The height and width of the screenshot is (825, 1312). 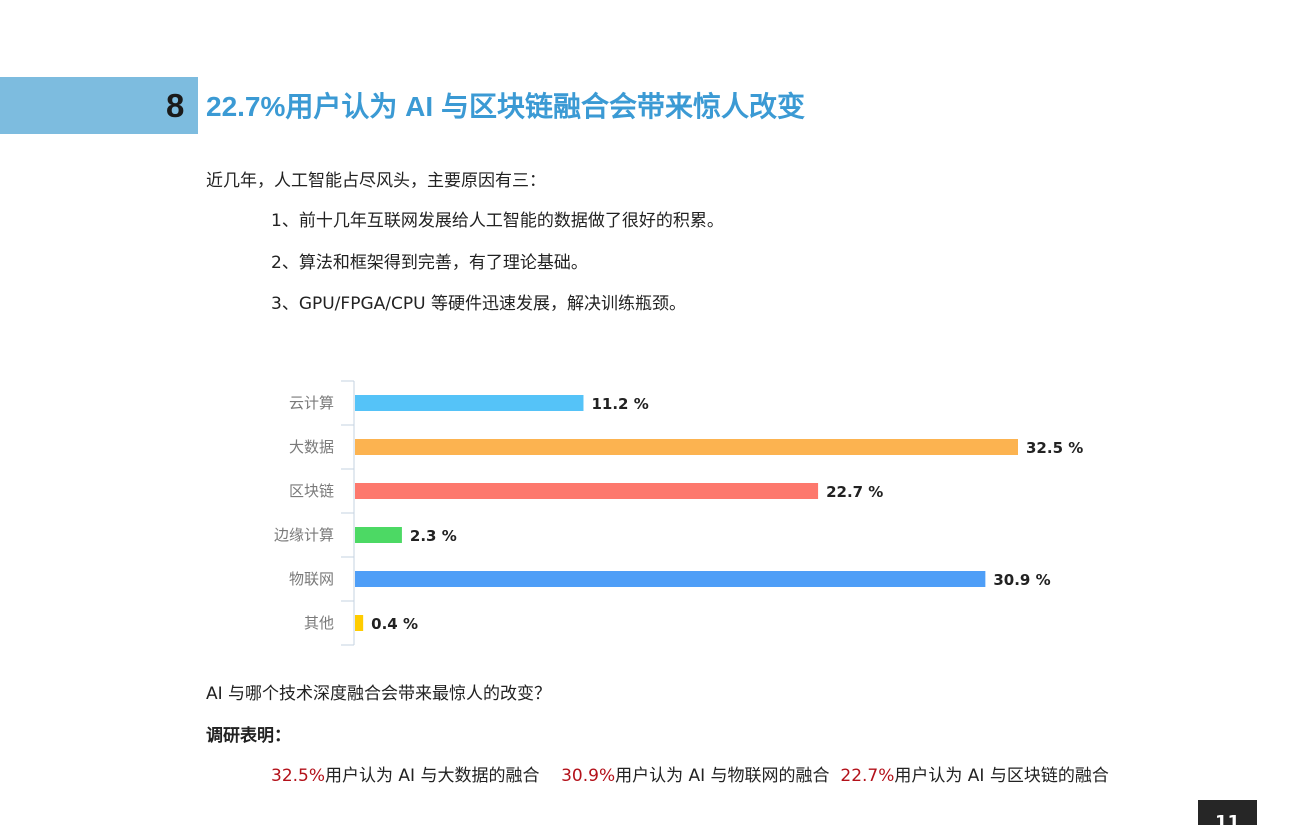 I want to click on finding-text: 用户认为 AI 与物联网的融合, so click(x=722, y=776).